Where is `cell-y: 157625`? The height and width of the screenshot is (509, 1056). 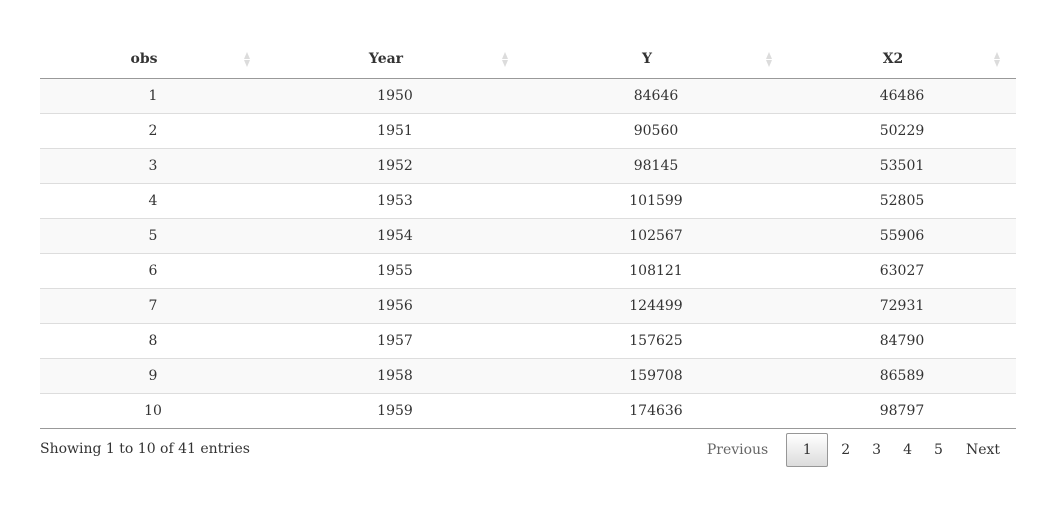 cell-y: 157625 is located at coordinates (656, 341).